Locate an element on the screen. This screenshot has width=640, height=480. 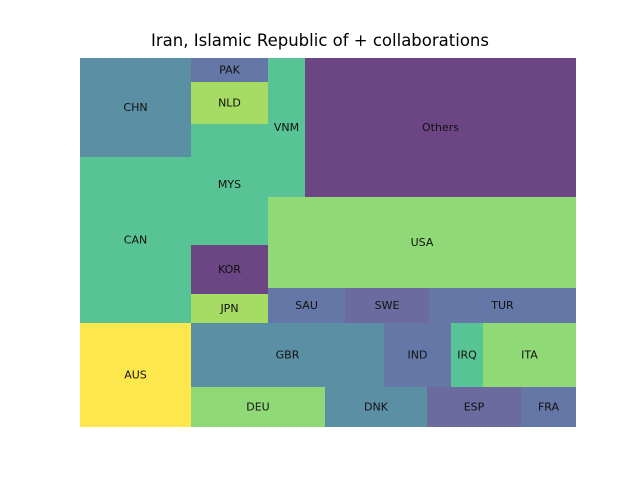
treemap-label-jpn: JPN is located at coordinates (228, 308).